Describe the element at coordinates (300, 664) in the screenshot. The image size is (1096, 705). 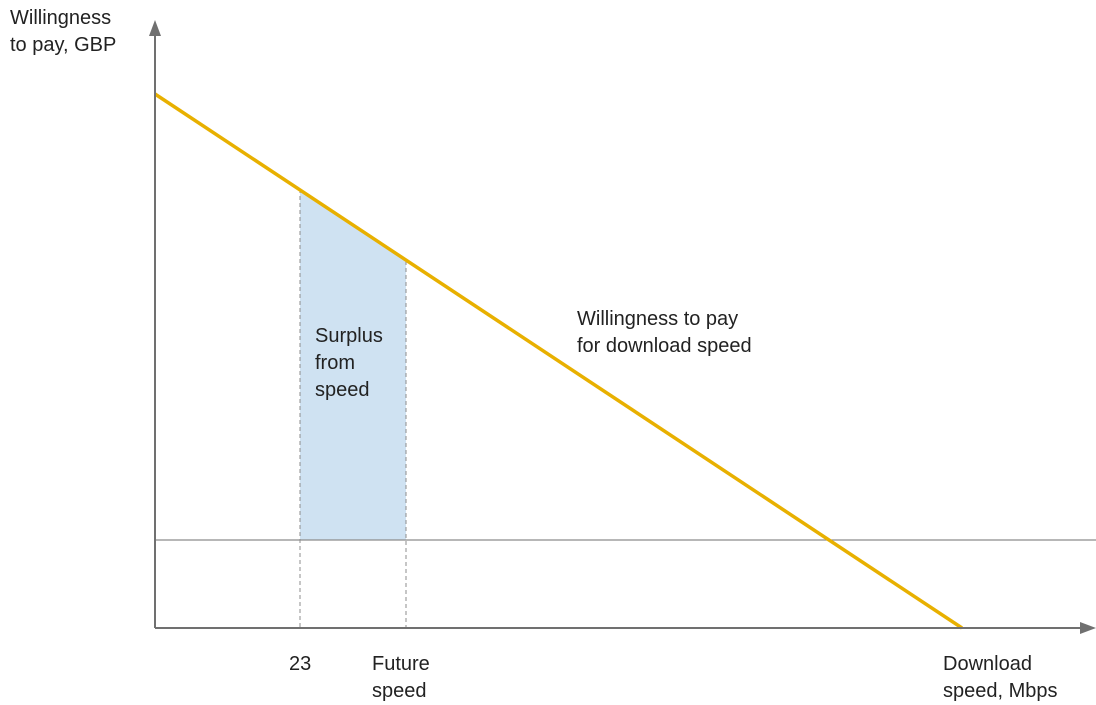
I see `x-tick-current-speed: 23` at that location.